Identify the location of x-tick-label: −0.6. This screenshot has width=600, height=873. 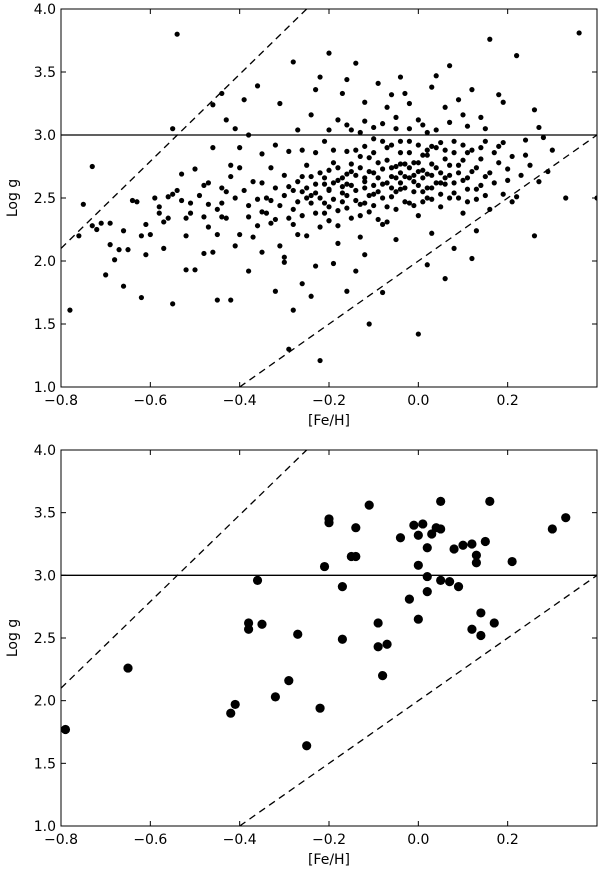
(150, 840).